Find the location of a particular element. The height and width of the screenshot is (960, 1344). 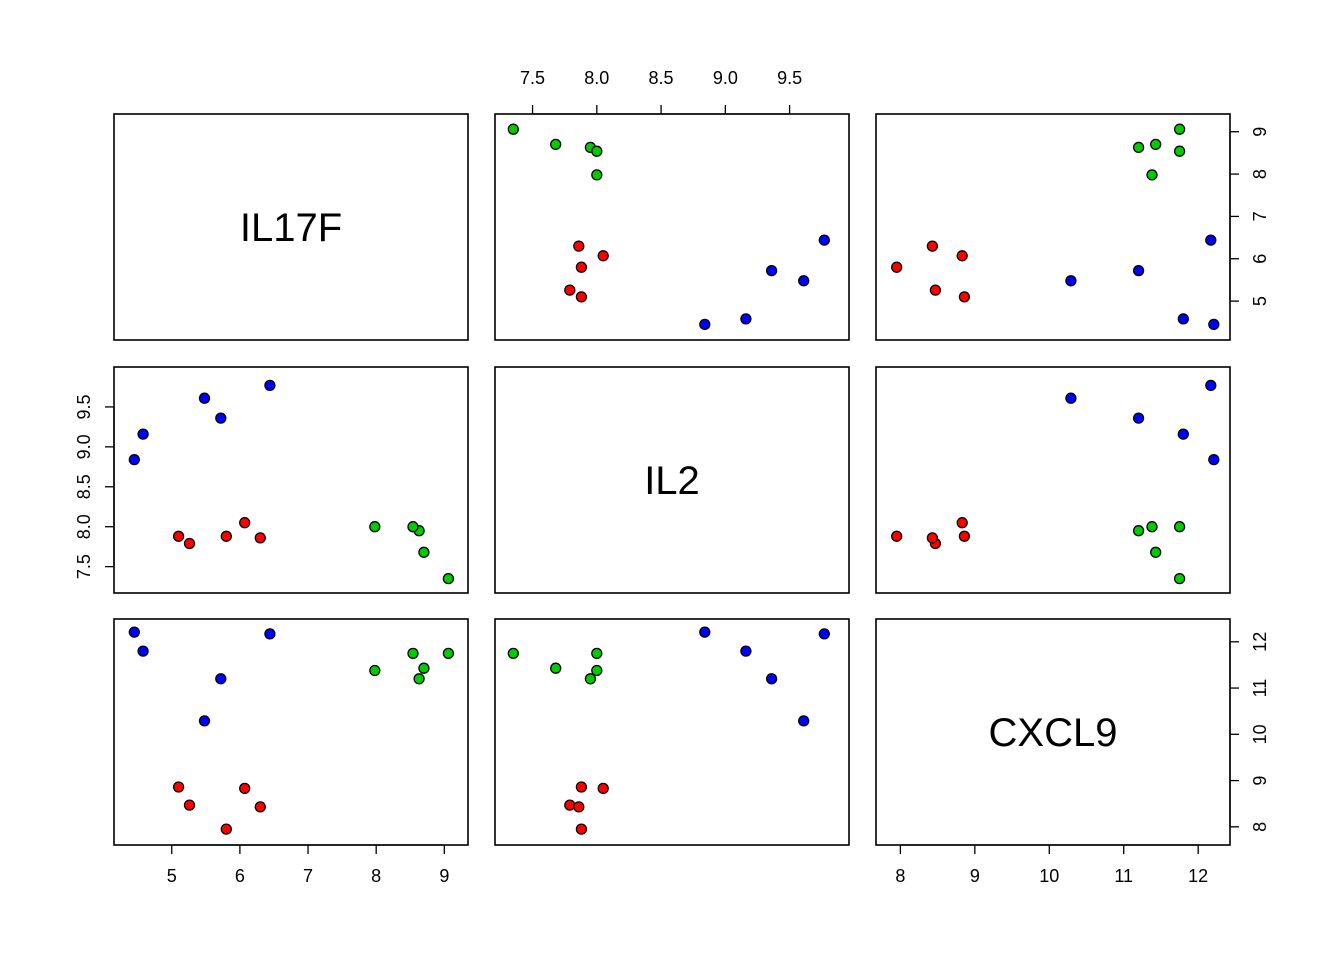

variable-label-cxcl9: CXCL9 is located at coordinates (1053, 733).